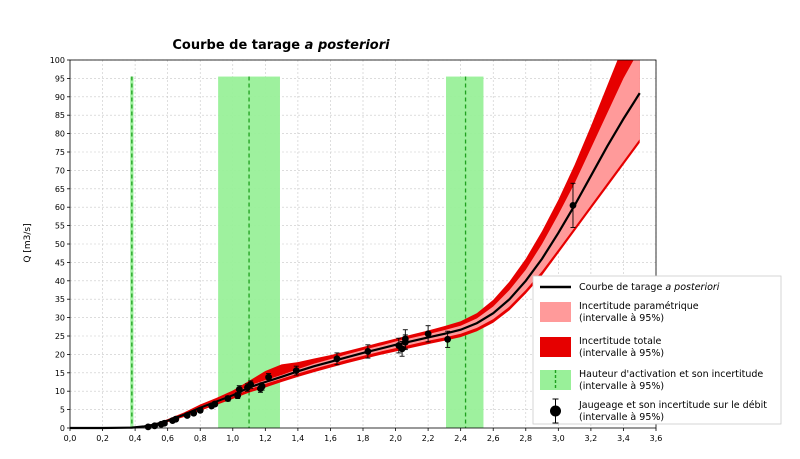 The image size is (800, 459). Describe the element at coordinates (57, 60) in the screenshot. I see `y-tick-label: 100` at that location.